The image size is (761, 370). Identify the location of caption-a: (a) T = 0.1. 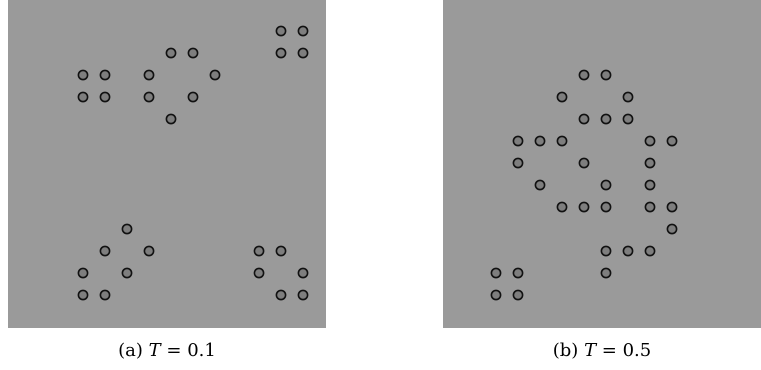
(167, 350).